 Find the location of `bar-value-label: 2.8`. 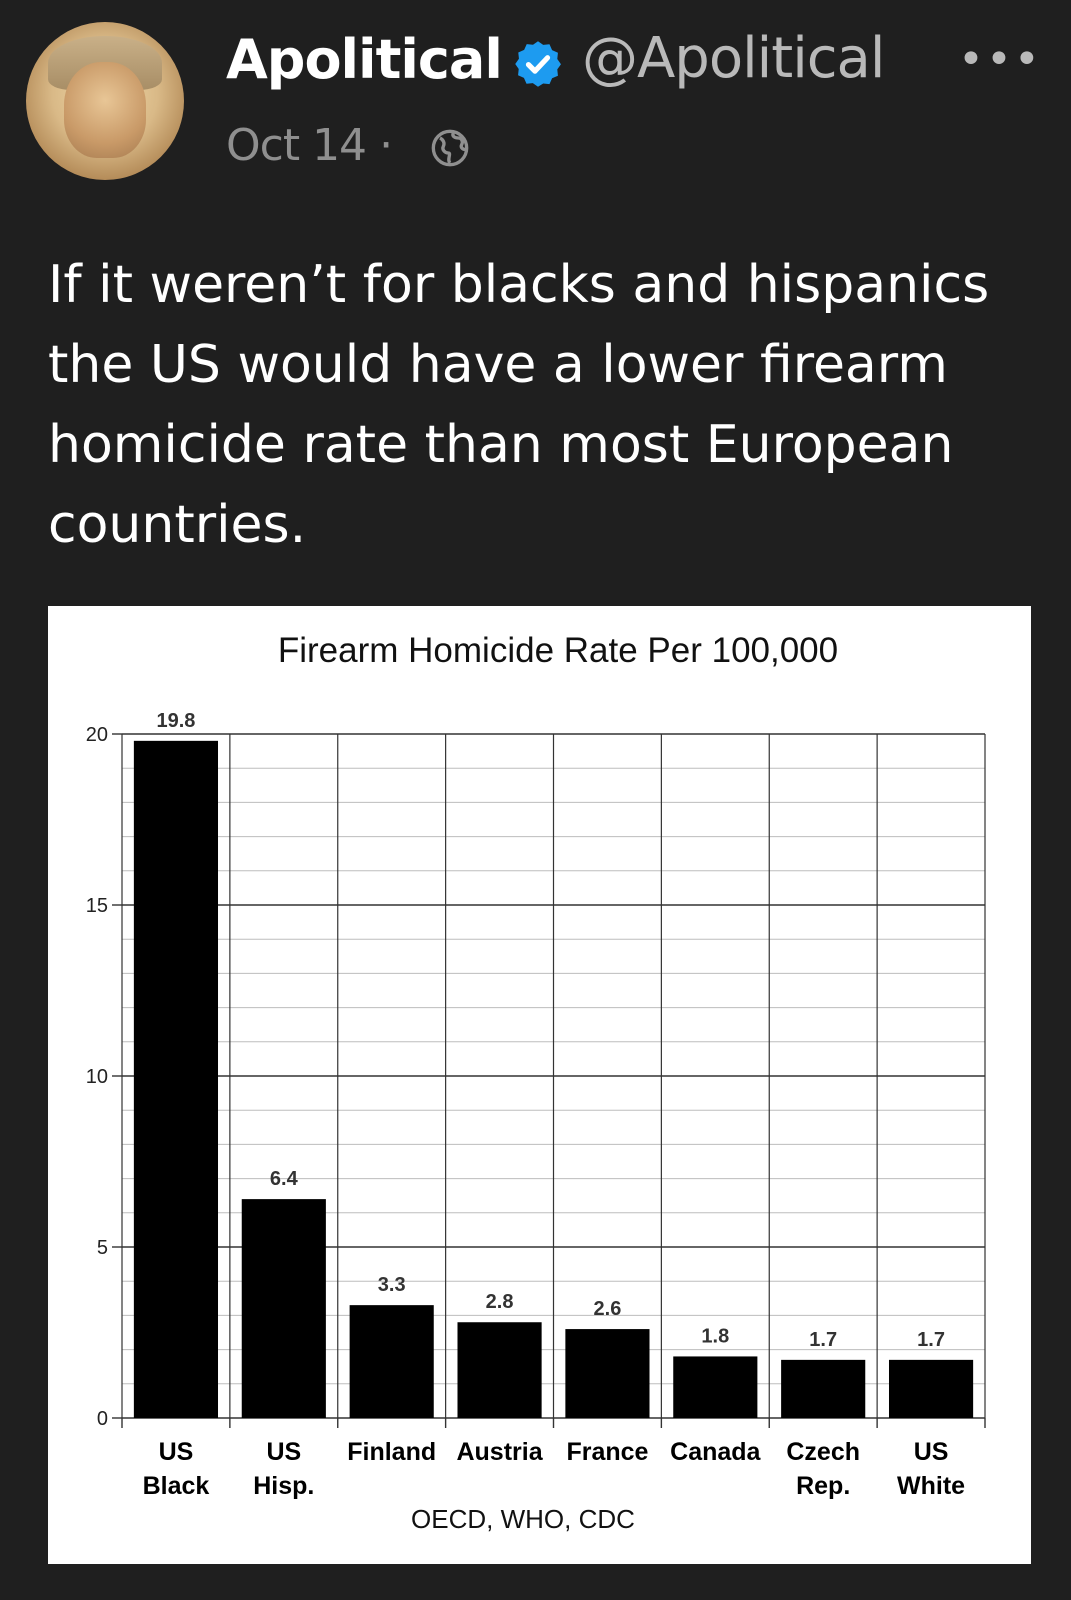

bar-value-label: 2.8 is located at coordinates (500, 1302).